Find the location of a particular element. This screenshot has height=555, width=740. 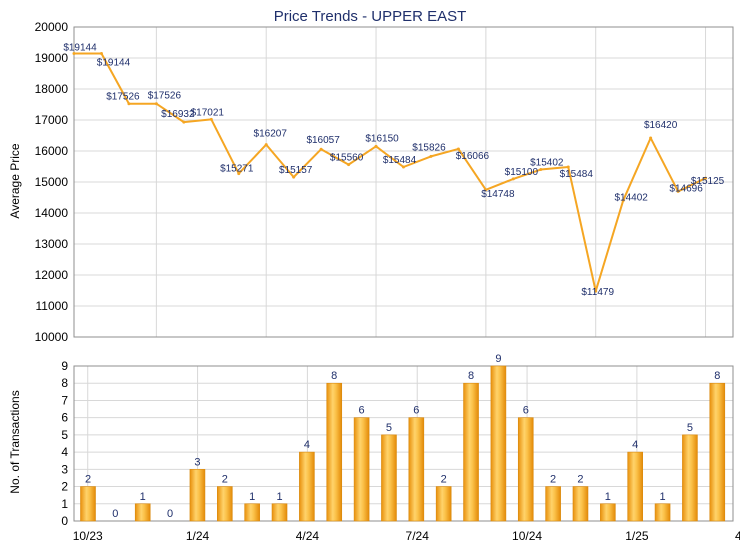

price-data-label: $16150 is located at coordinates (382, 138).